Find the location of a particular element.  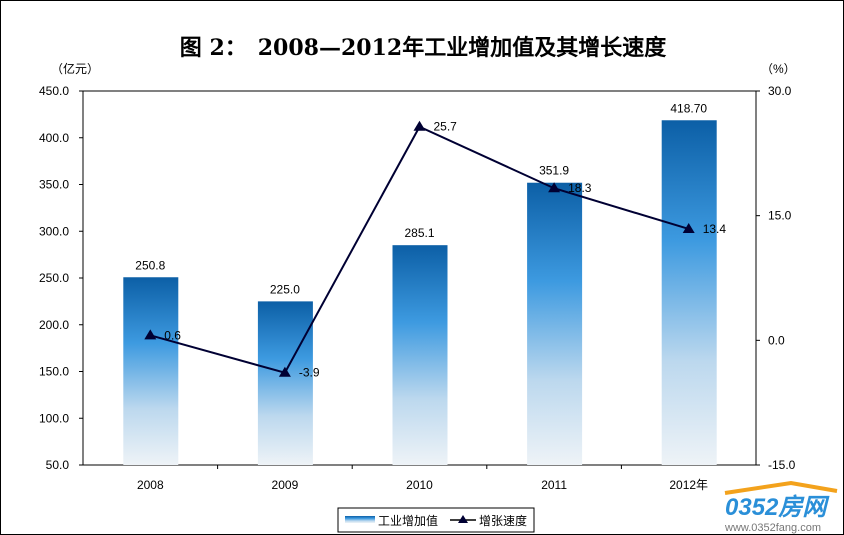

left-tick-label: 200.0 is located at coordinates (54, 325).